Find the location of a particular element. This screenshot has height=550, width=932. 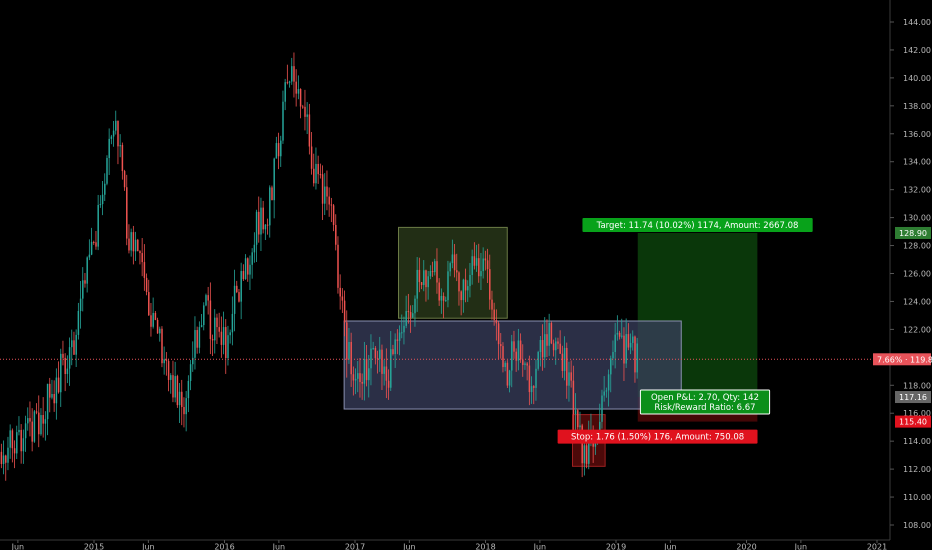

y-tick-label: 134.00 is located at coordinates (917, 162).